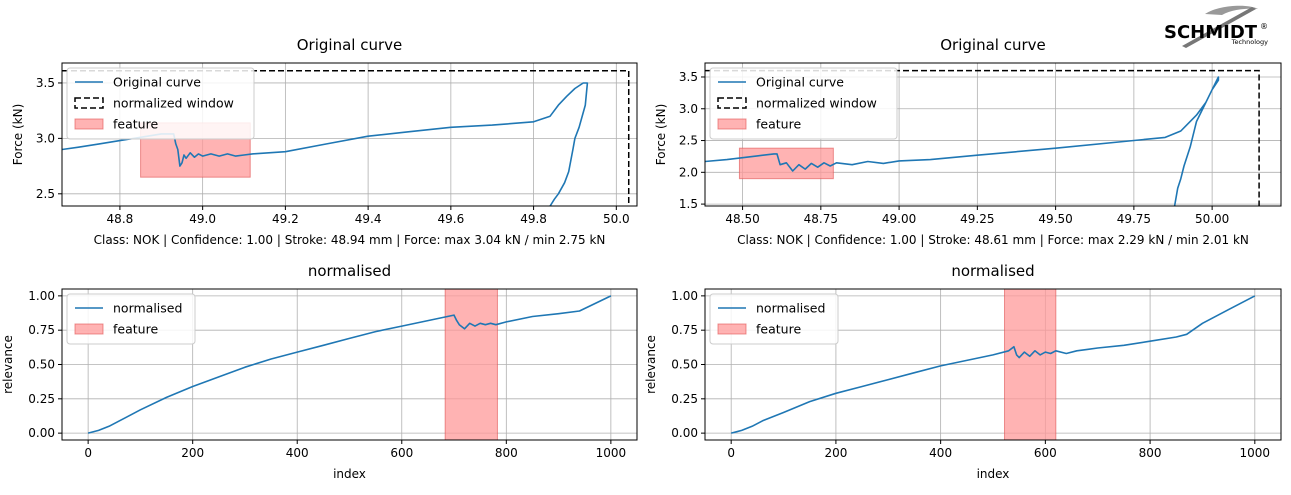  I want to click on y-tick-label: 1.5, so click(688, 204).